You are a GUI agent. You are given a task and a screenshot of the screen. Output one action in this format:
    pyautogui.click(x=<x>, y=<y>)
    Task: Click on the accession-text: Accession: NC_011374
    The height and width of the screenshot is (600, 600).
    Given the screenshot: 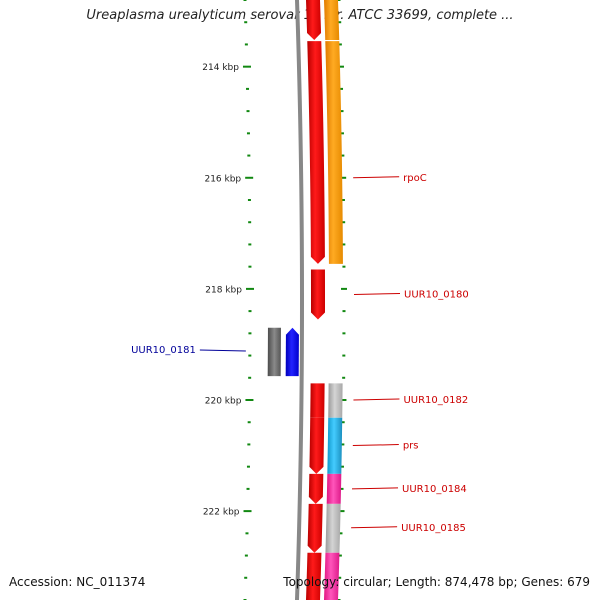 What is the action you would take?
    pyautogui.click(x=77, y=582)
    